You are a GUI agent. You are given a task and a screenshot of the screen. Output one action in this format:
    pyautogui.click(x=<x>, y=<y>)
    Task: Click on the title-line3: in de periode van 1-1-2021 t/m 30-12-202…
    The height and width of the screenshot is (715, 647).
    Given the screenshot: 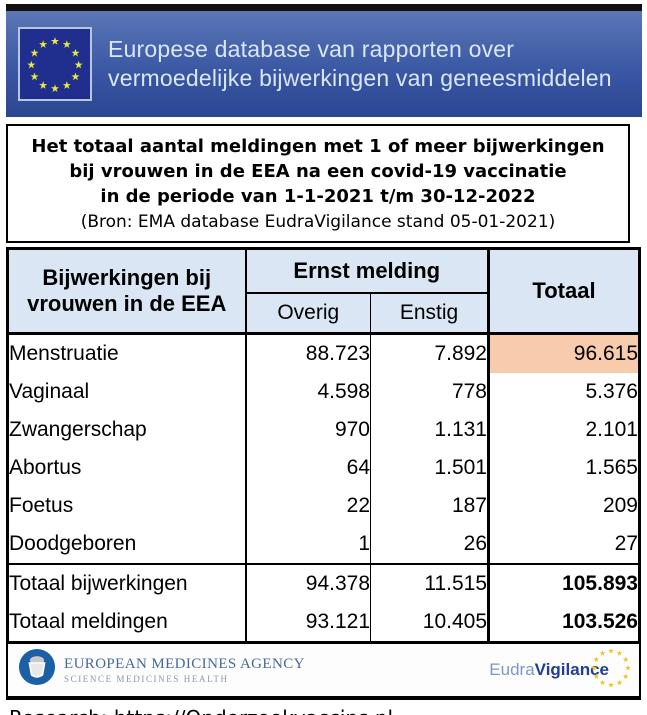 What is the action you would take?
    pyautogui.click(x=318, y=196)
    